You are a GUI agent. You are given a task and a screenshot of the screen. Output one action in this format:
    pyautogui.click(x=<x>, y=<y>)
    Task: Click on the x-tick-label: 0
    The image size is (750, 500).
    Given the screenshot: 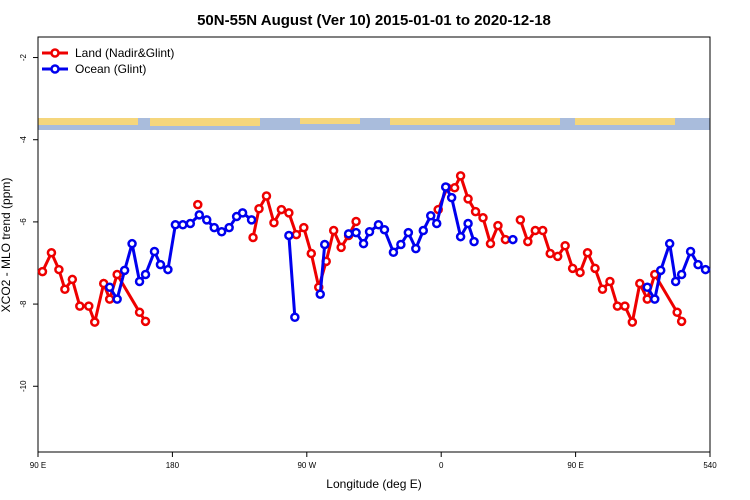 What is the action you would take?
    pyautogui.click(x=441, y=465)
    